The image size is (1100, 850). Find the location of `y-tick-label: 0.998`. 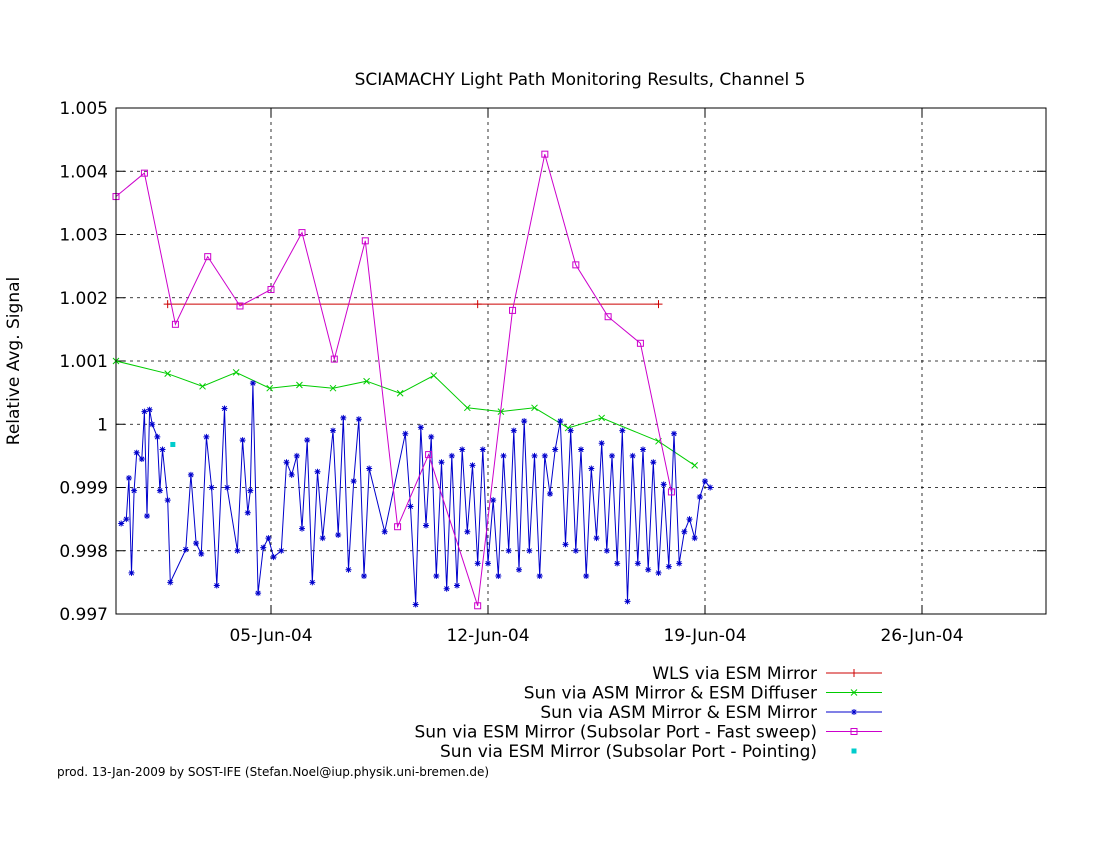

y-tick-label: 0.998 is located at coordinates (83, 552).